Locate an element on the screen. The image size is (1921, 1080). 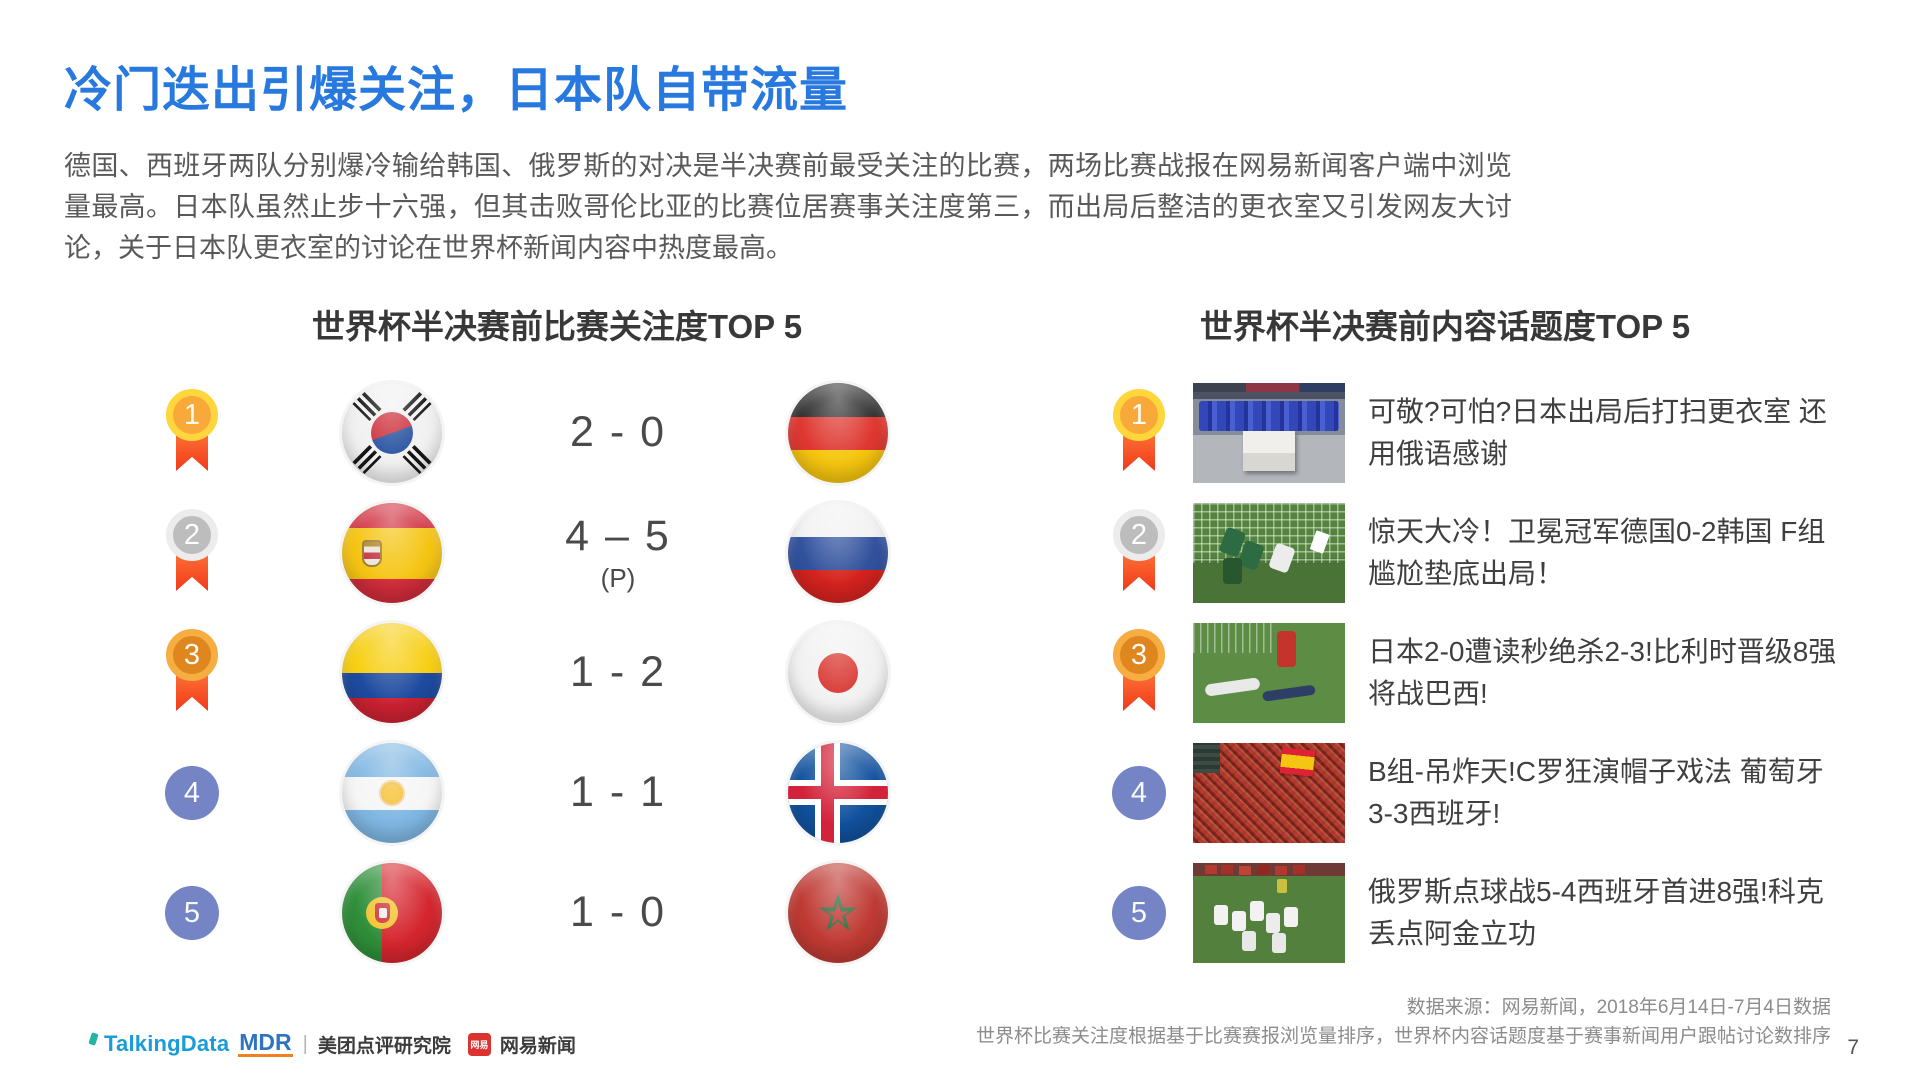
match-score: 1 - 2 is located at coordinates (618, 671).